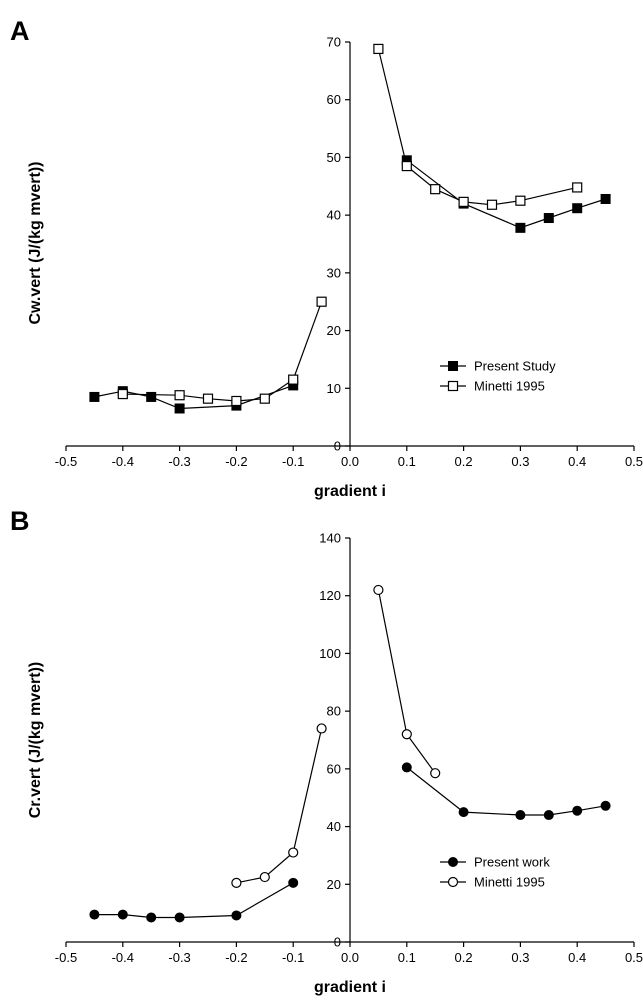 Image resolution: width=643 pixels, height=1001 pixels. Describe the element at coordinates (334, 157) in the screenshot. I see `y-tick-label: 50` at that location.